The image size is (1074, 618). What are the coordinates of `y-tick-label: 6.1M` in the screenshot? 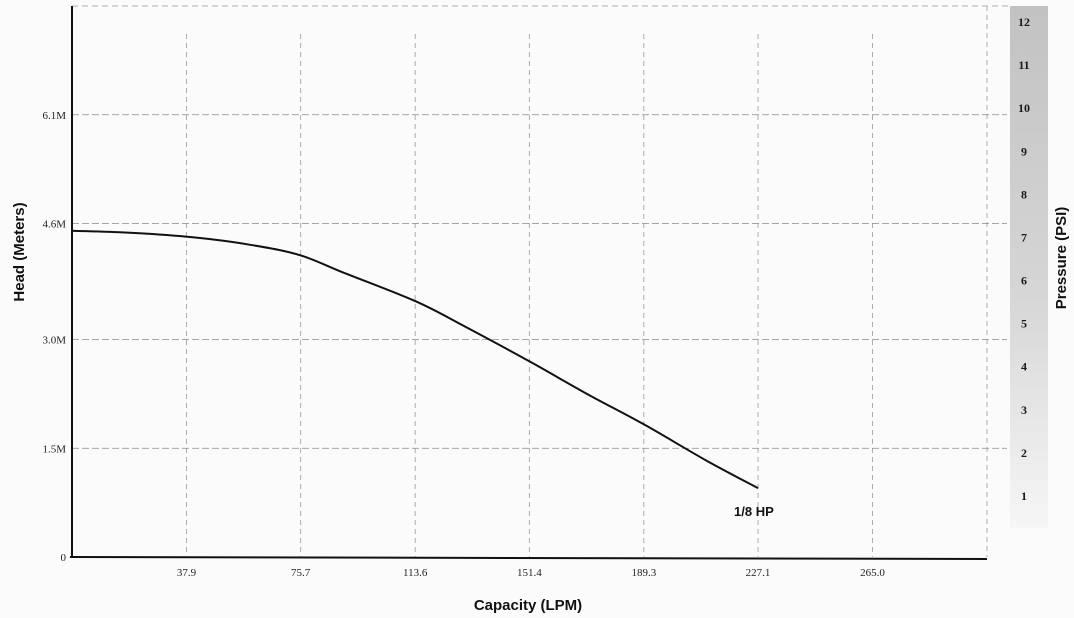 It's located at (54, 116).